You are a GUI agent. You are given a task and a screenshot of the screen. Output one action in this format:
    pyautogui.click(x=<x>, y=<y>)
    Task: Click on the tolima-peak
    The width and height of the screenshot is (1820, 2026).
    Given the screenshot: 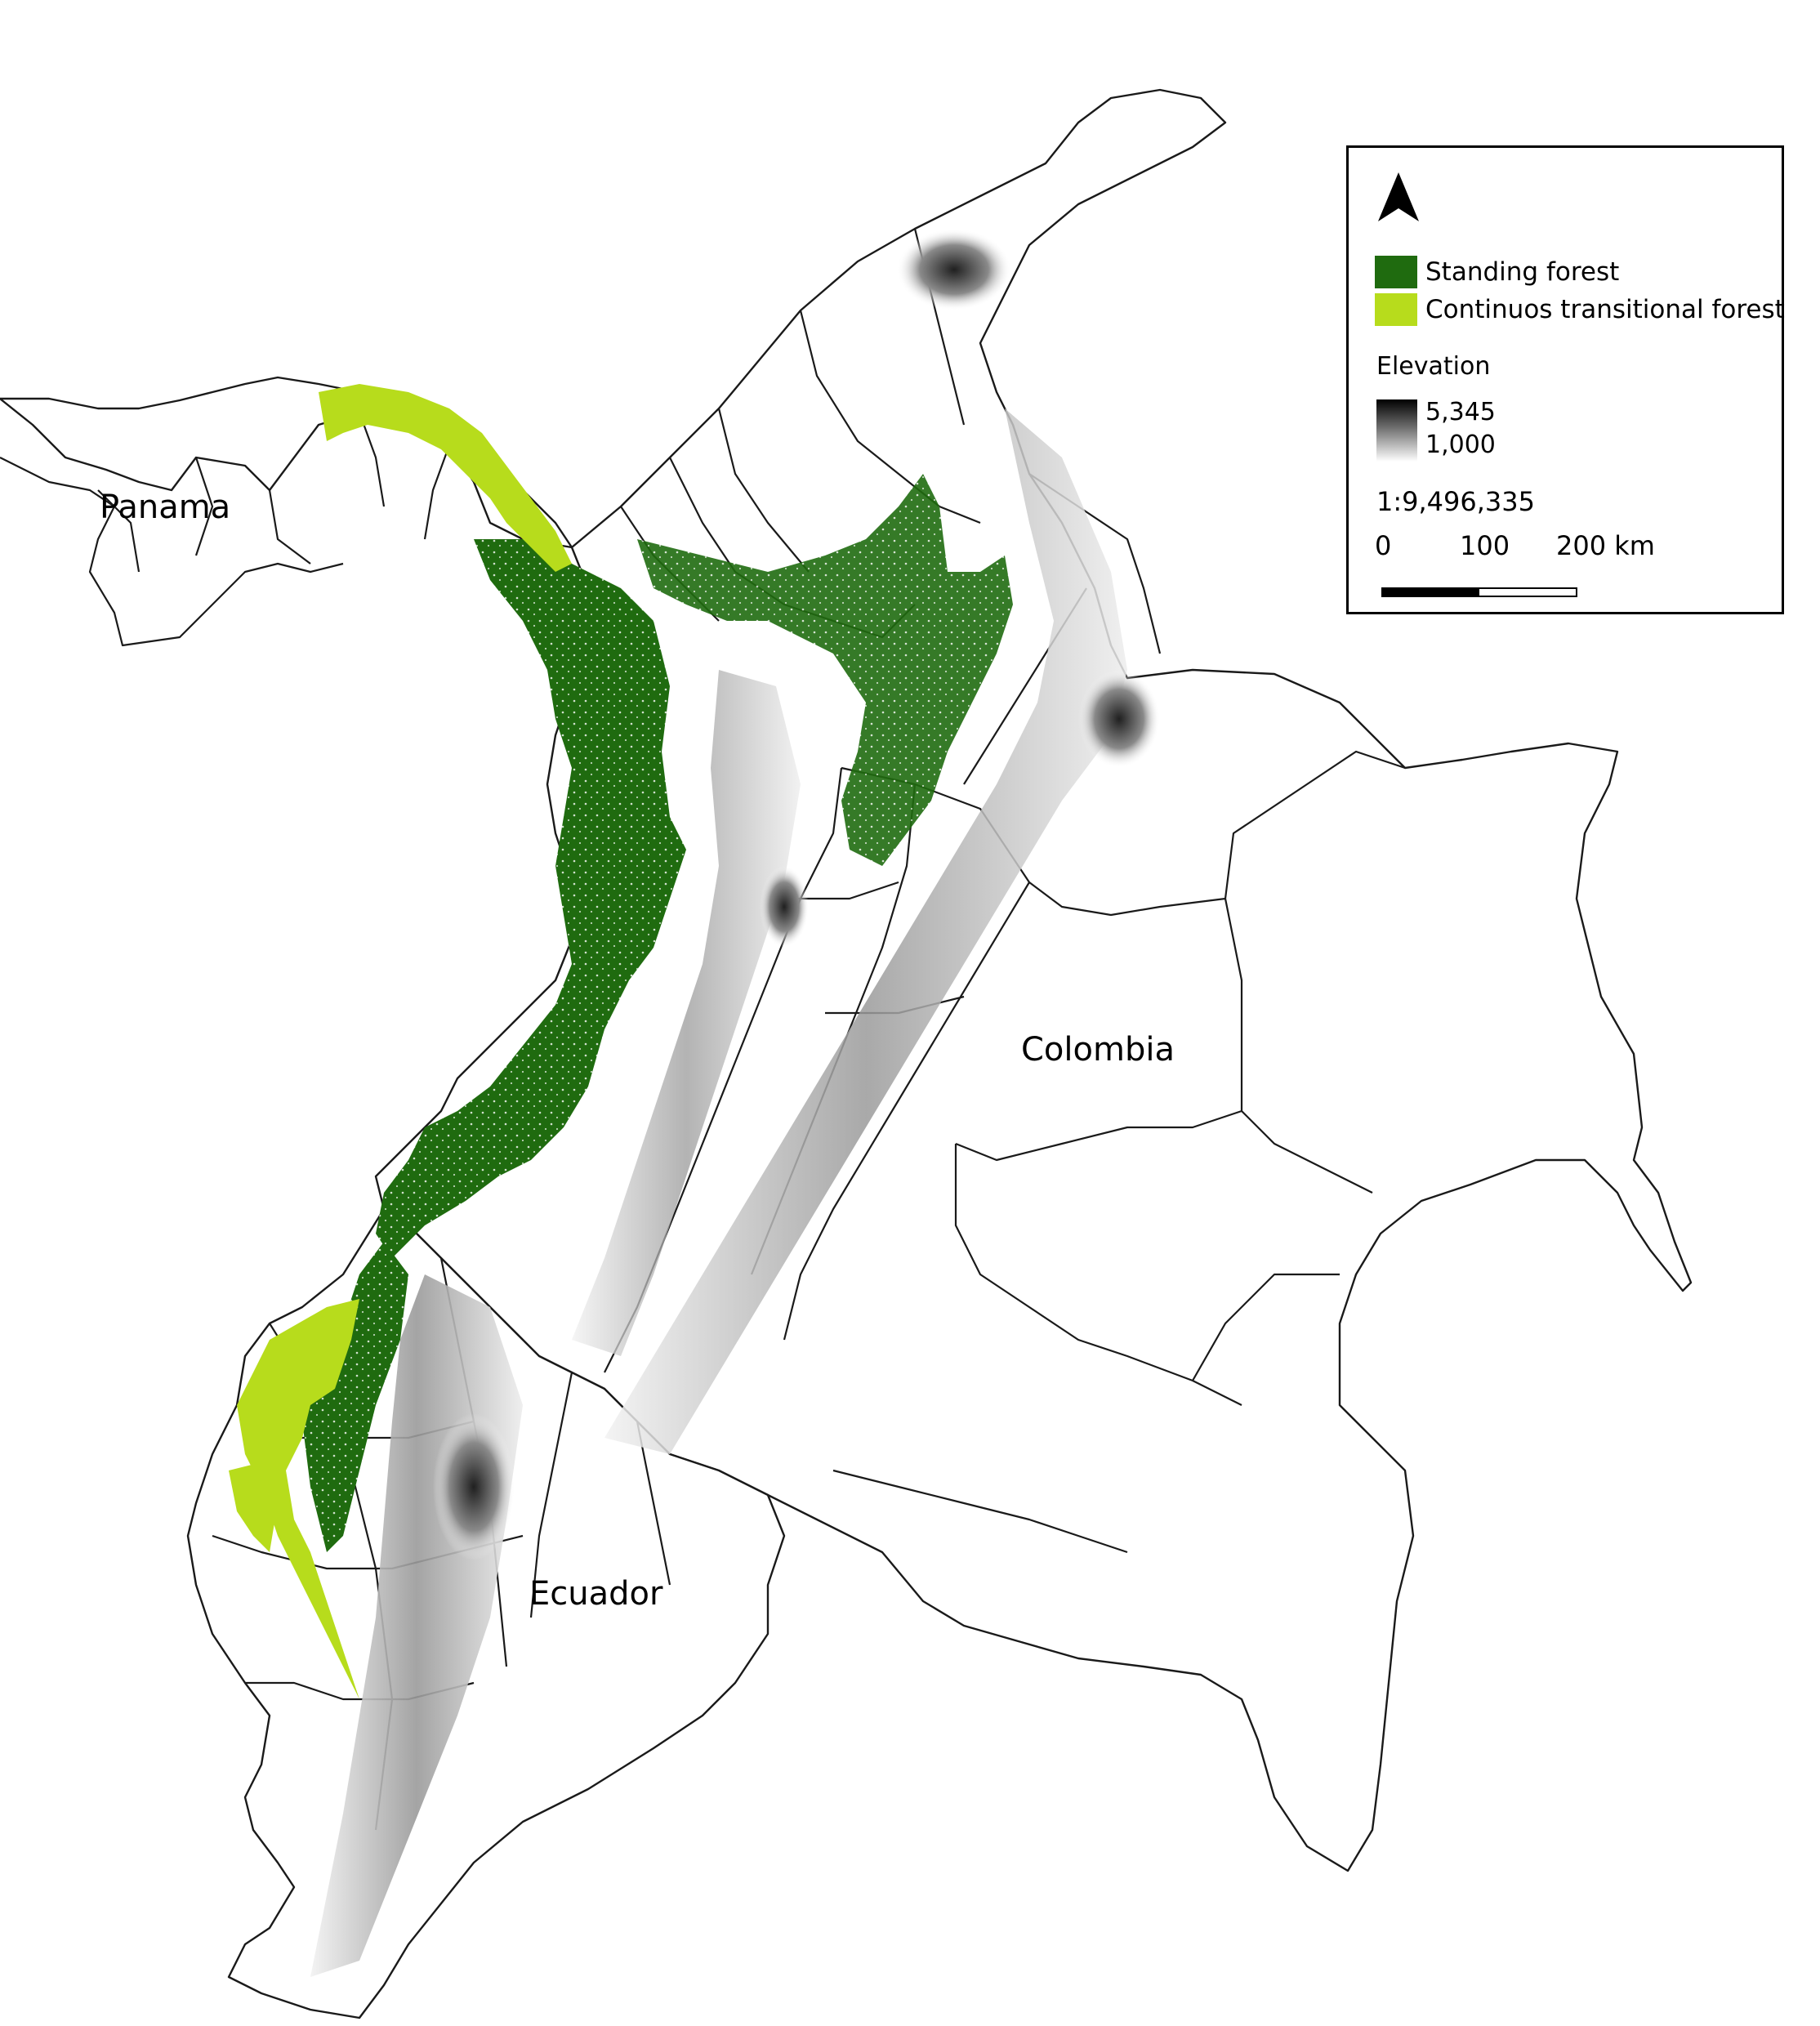 What is the action you would take?
    pyautogui.click(x=784, y=907)
    